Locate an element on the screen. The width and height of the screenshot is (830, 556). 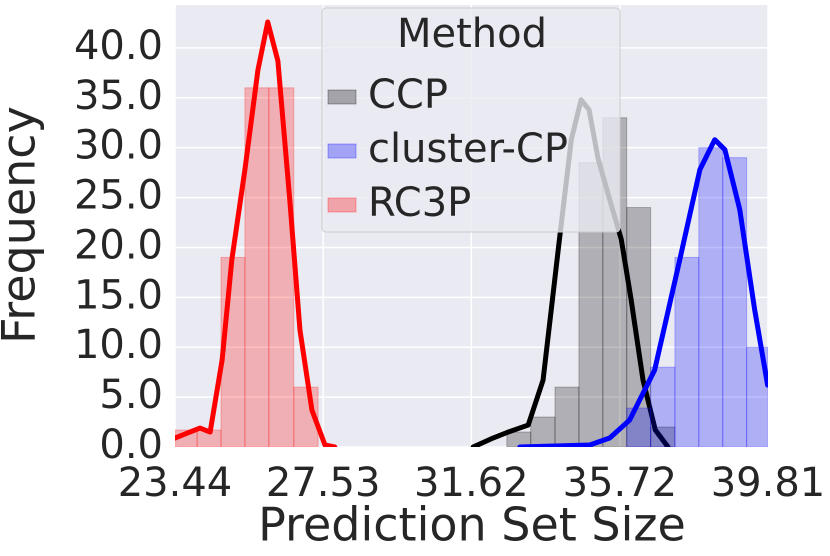
y-tick-label: 30.0 is located at coordinates (118, 146).